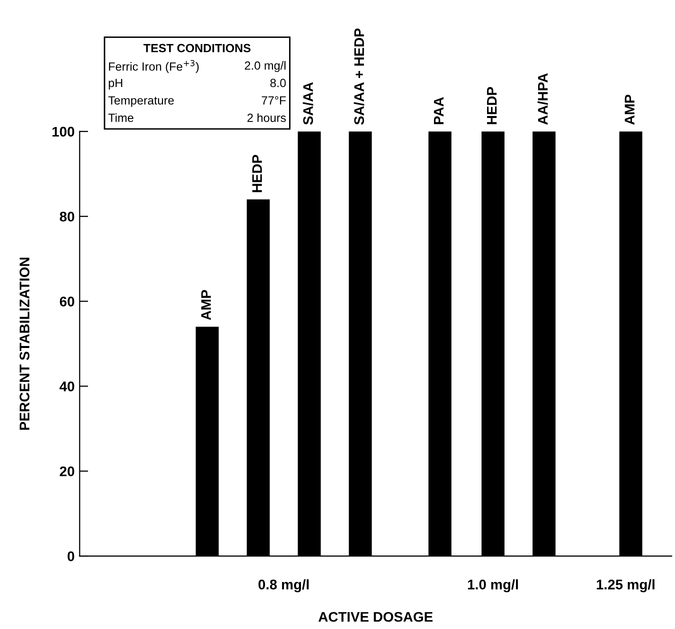  I want to click on text: 1.25 mg/l, so click(625, 585).